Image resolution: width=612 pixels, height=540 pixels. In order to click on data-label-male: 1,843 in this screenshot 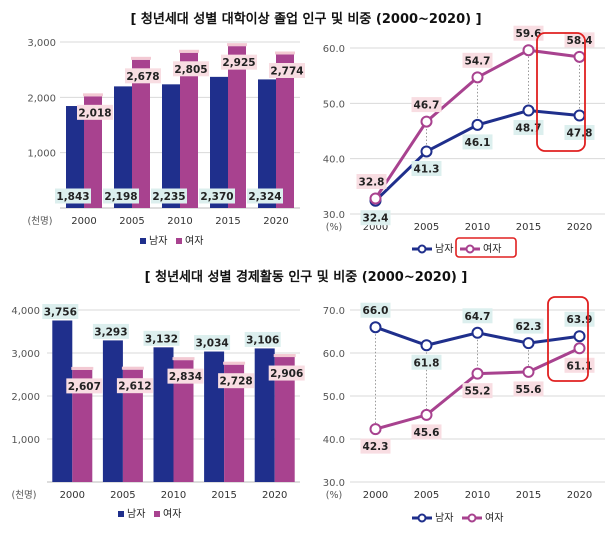, I will do `click(72, 197)`.